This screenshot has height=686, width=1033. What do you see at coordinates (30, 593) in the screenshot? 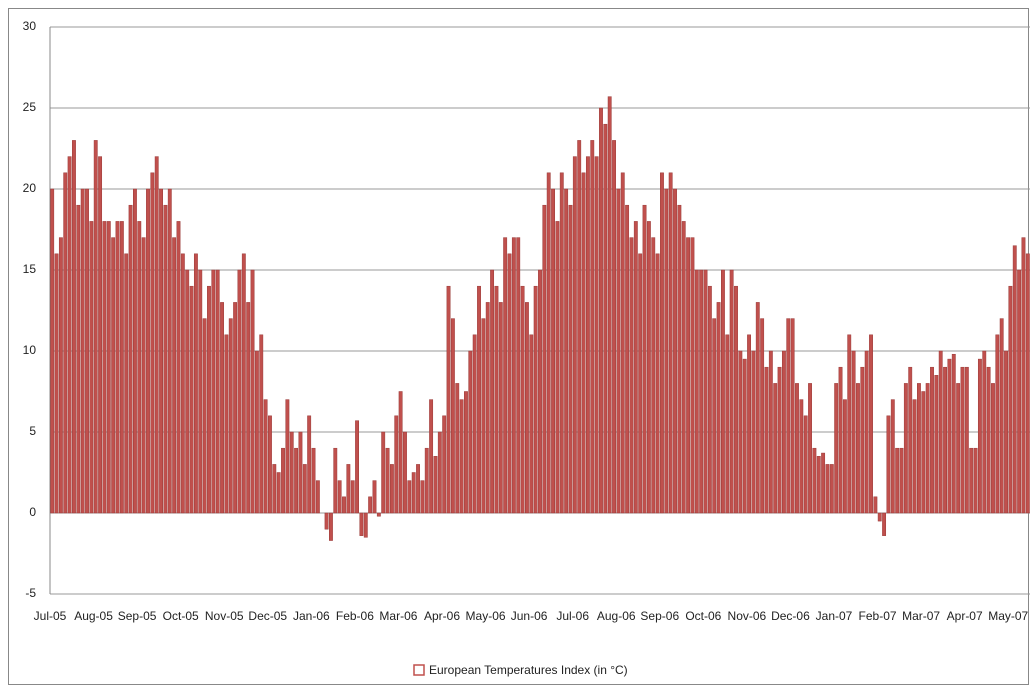
I see `y-tick-label: -5` at bounding box center [30, 593].